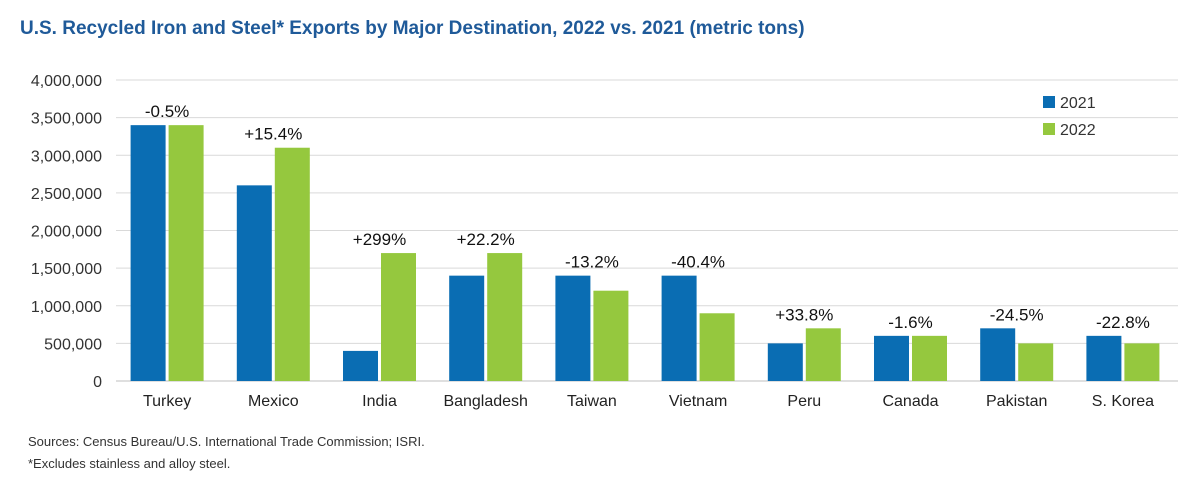 The width and height of the screenshot is (1195, 478). Describe the element at coordinates (1078, 103) in the screenshot. I see `legend-label-2021: 2021` at that location.